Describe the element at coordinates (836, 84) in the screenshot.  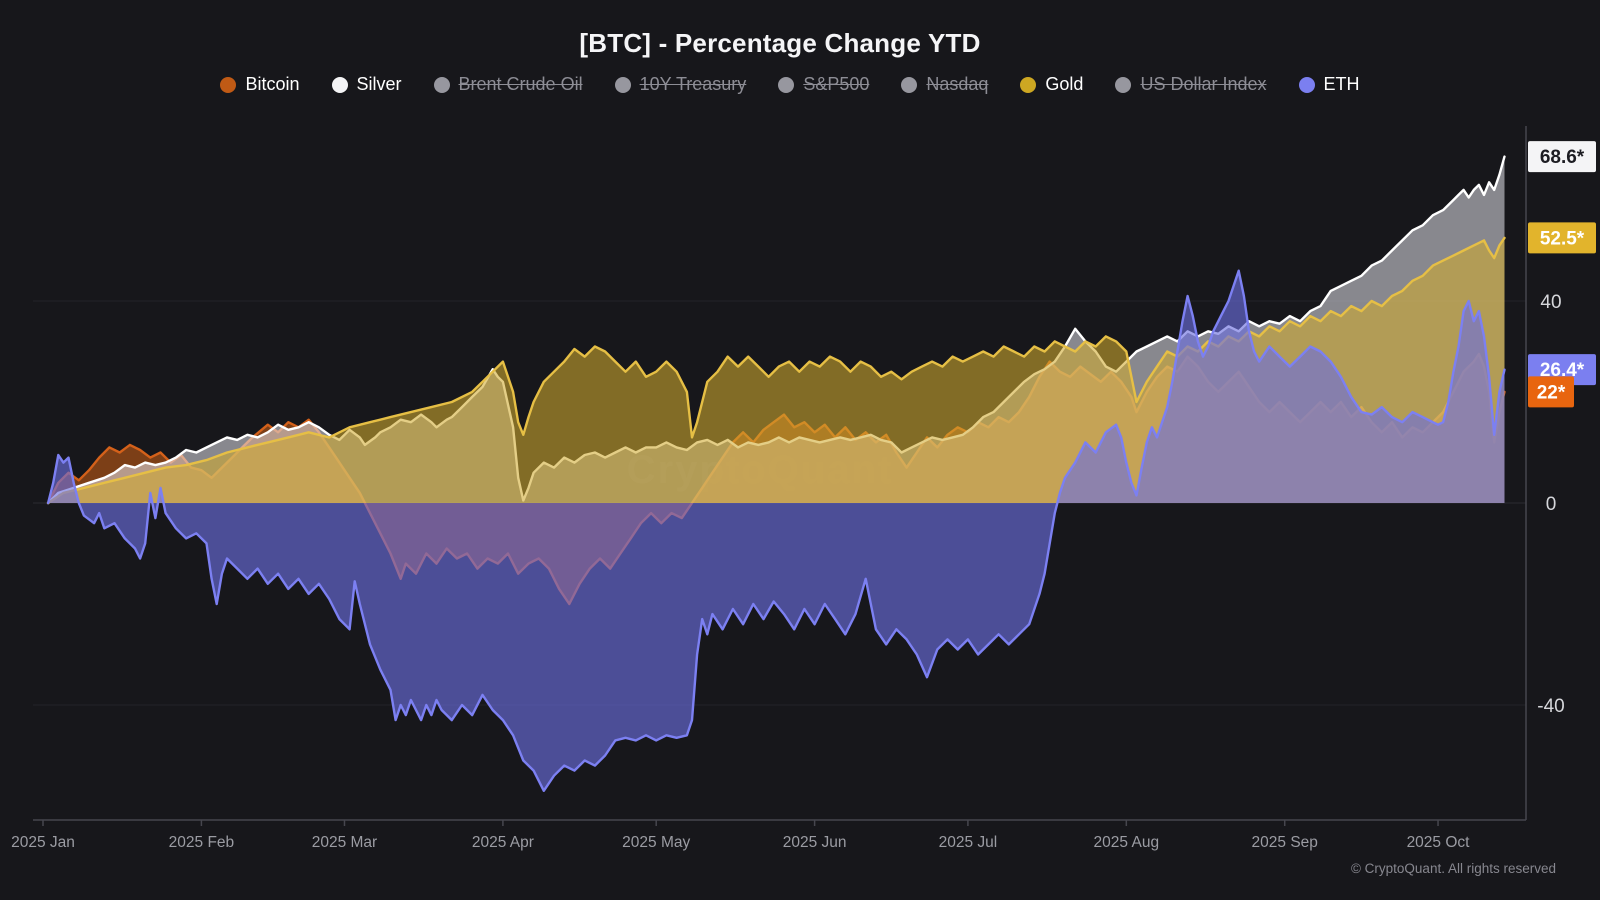
I see `legend-item-label: S&P500` at that location.